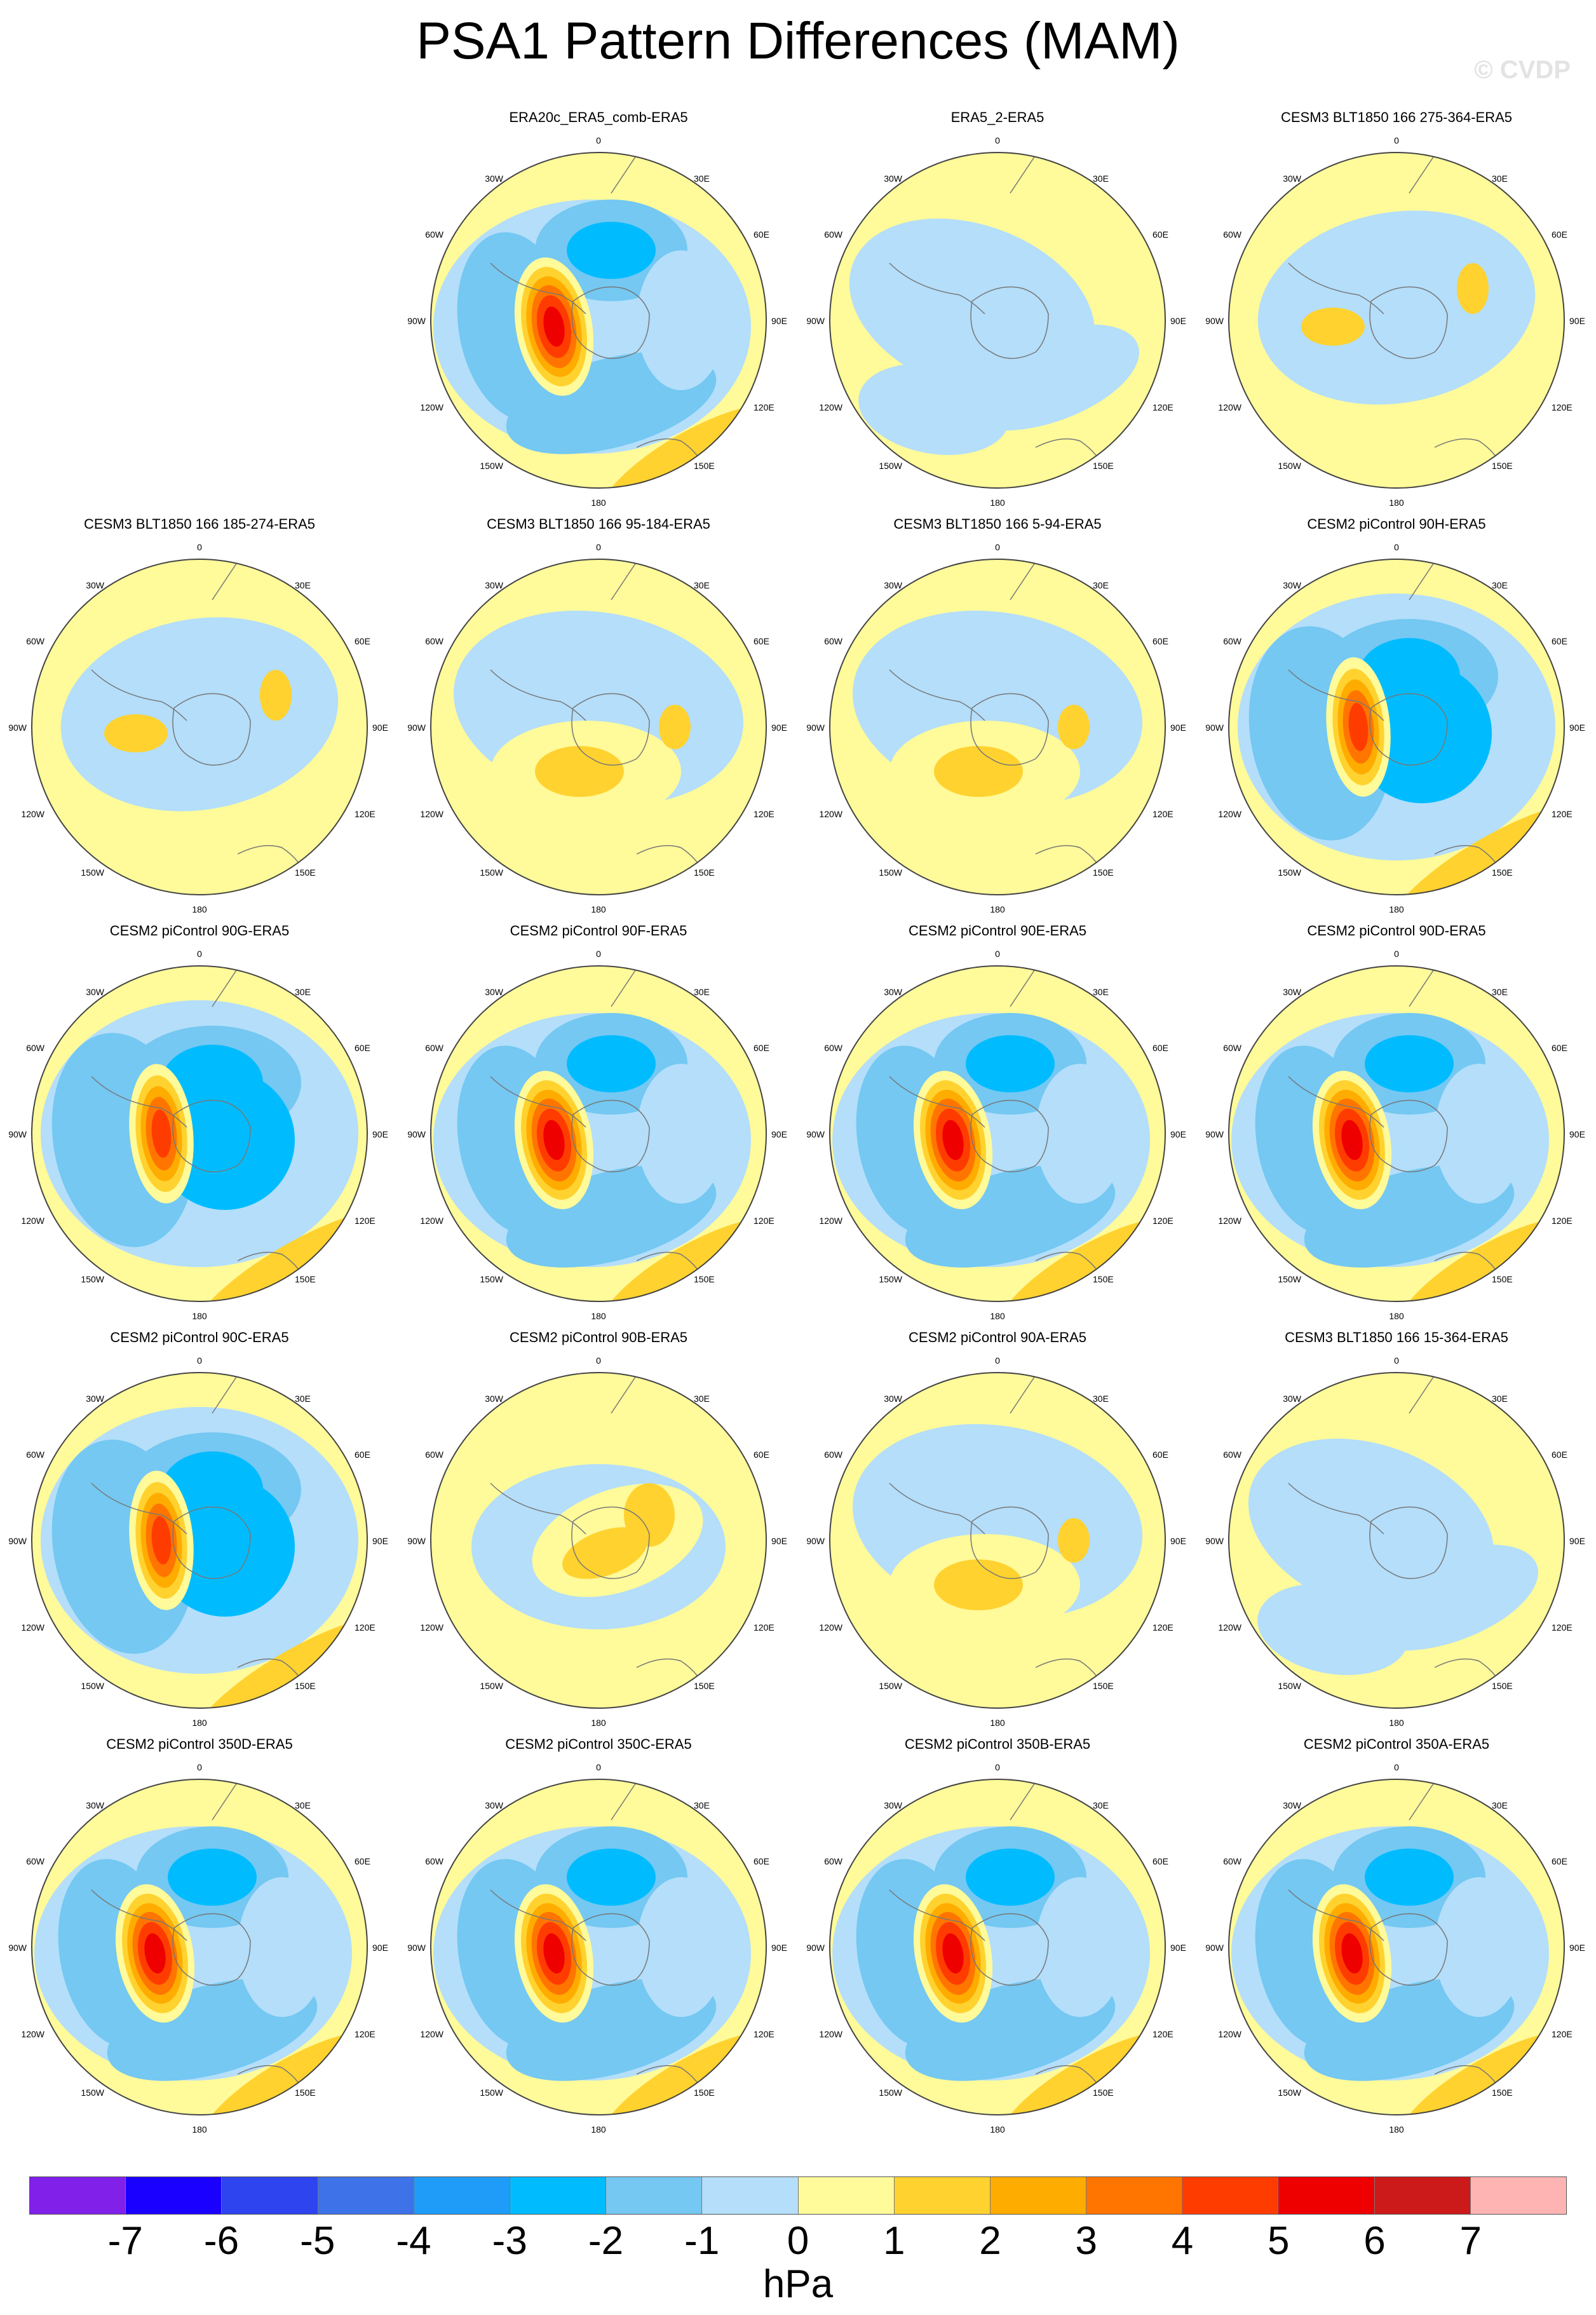 The image size is (1596, 2315). I want to click on map-panel-title: CESM2 piControl 90E-ERA5, so click(997, 931).